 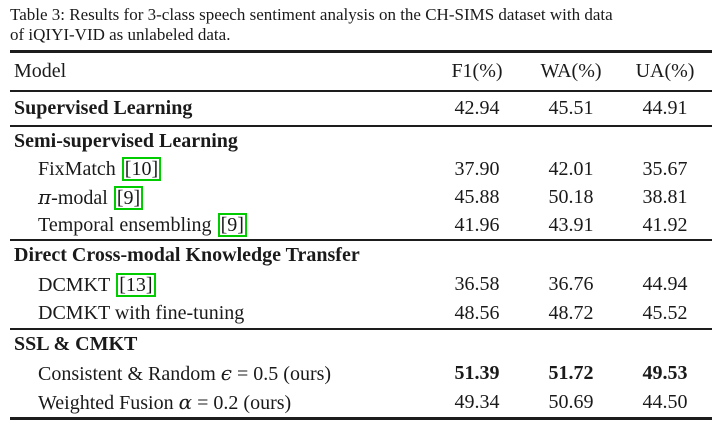 What do you see at coordinates (477, 313) in the screenshot?
I see `f1-value: 48.56` at bounding box center [477, 313].